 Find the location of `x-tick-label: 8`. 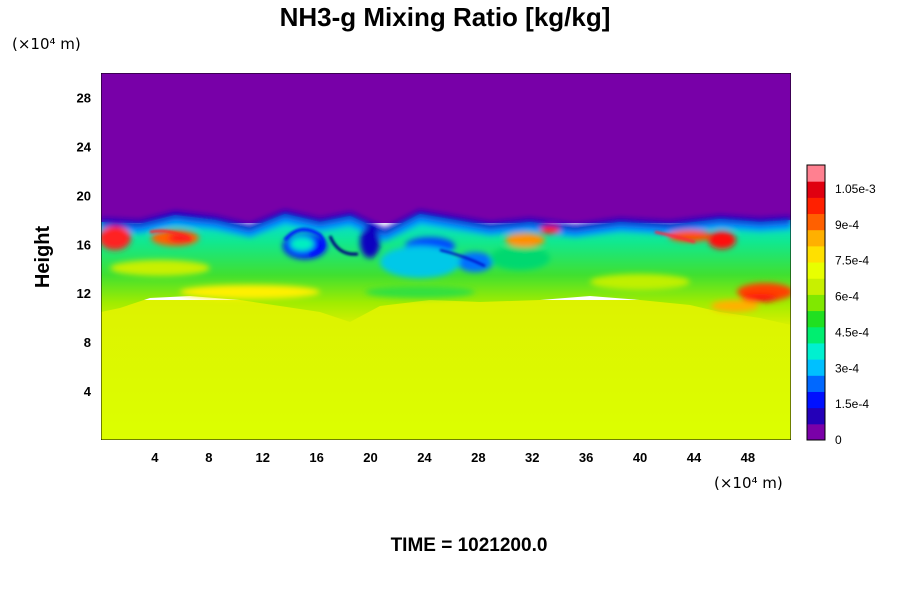

x-tick-label: 8 is located at coordinates (208, 457).